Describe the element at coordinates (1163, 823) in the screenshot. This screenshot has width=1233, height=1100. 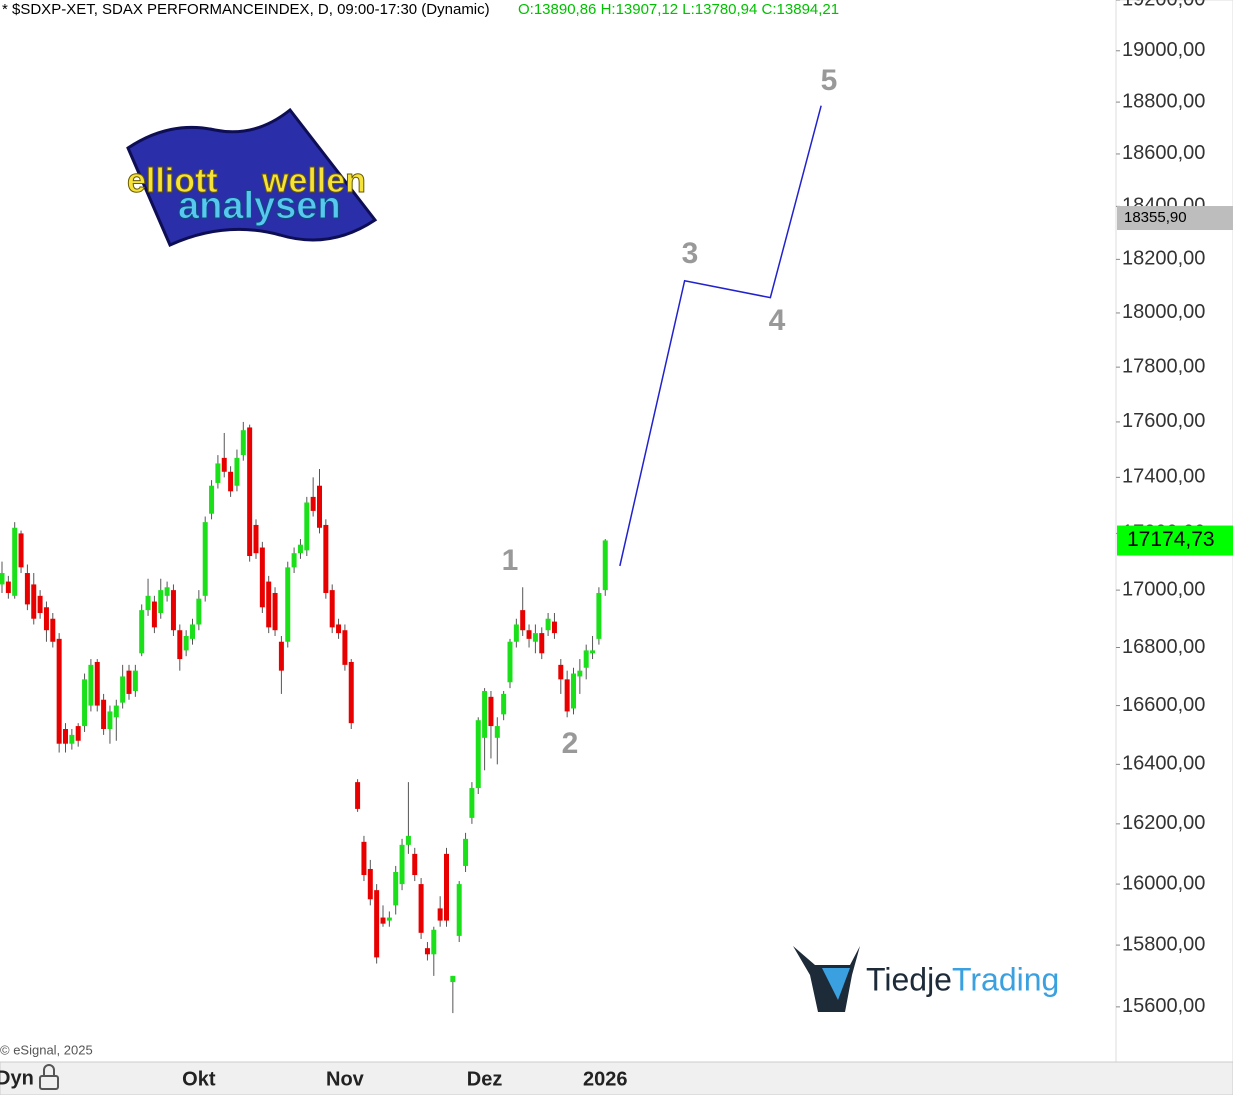
I see `y-tick-label: 16200,00` at that location.